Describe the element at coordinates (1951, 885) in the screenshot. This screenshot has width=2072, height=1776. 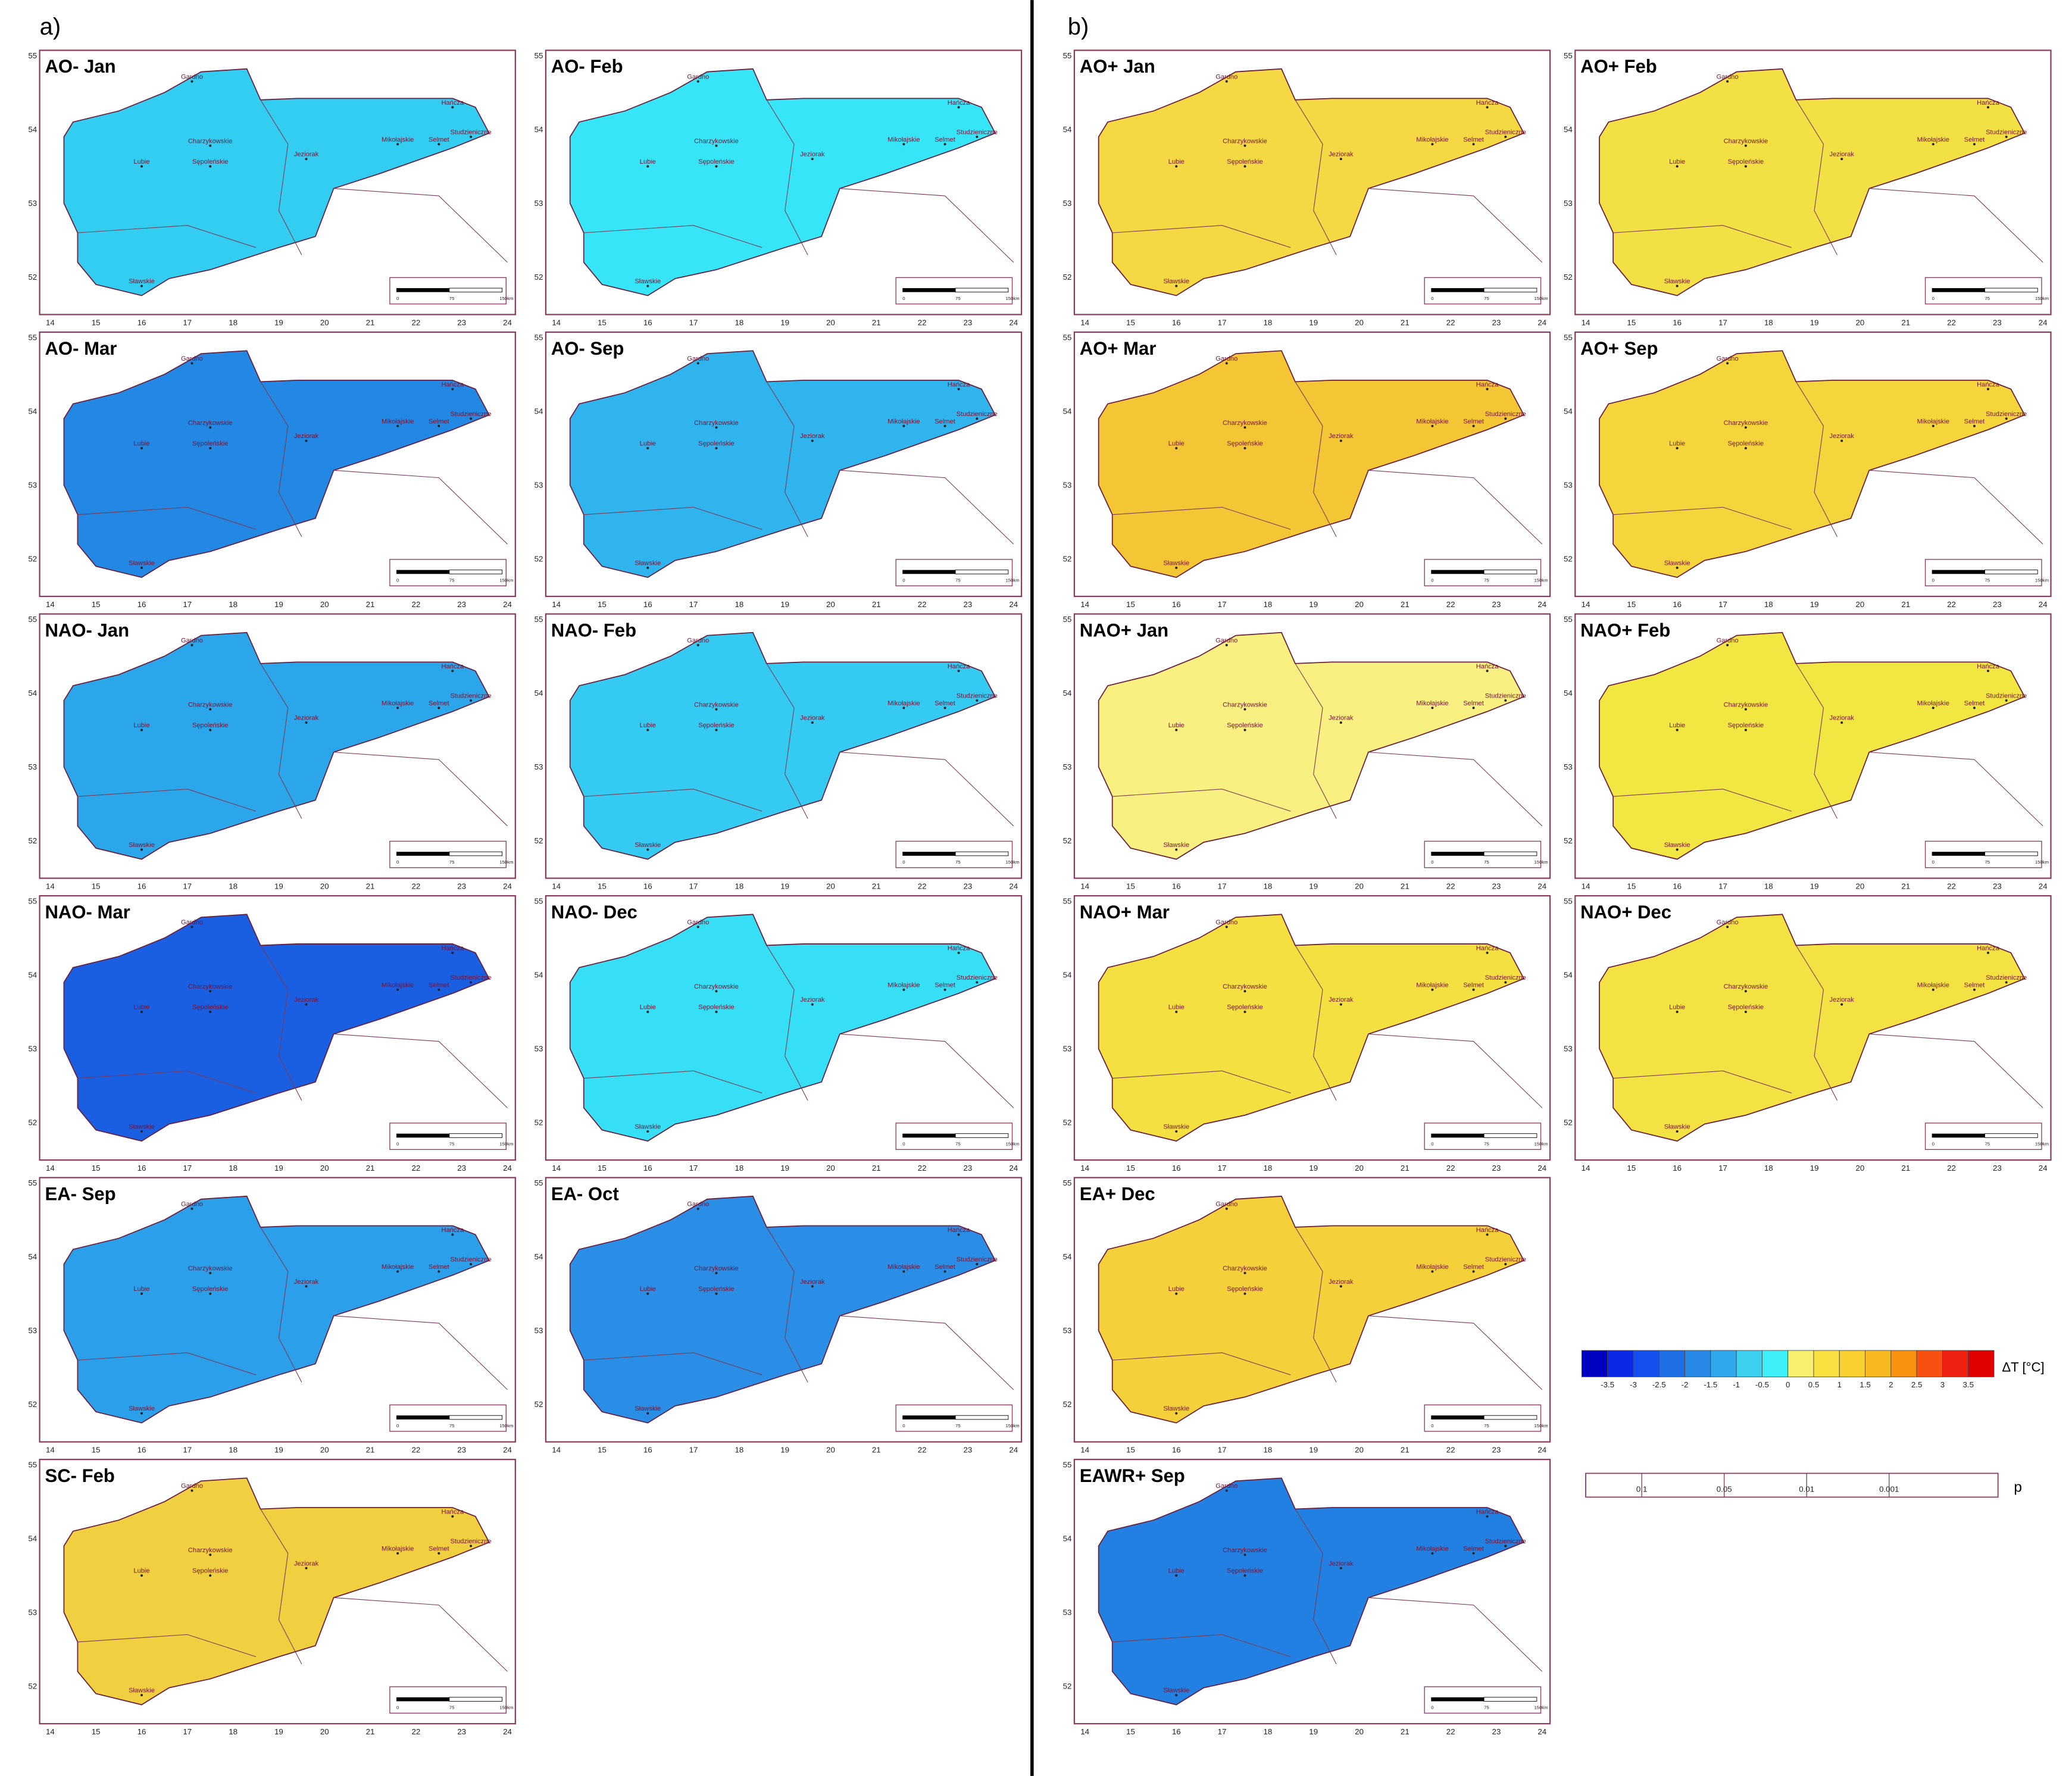
I see `lon-tick-label: 22` at that location.